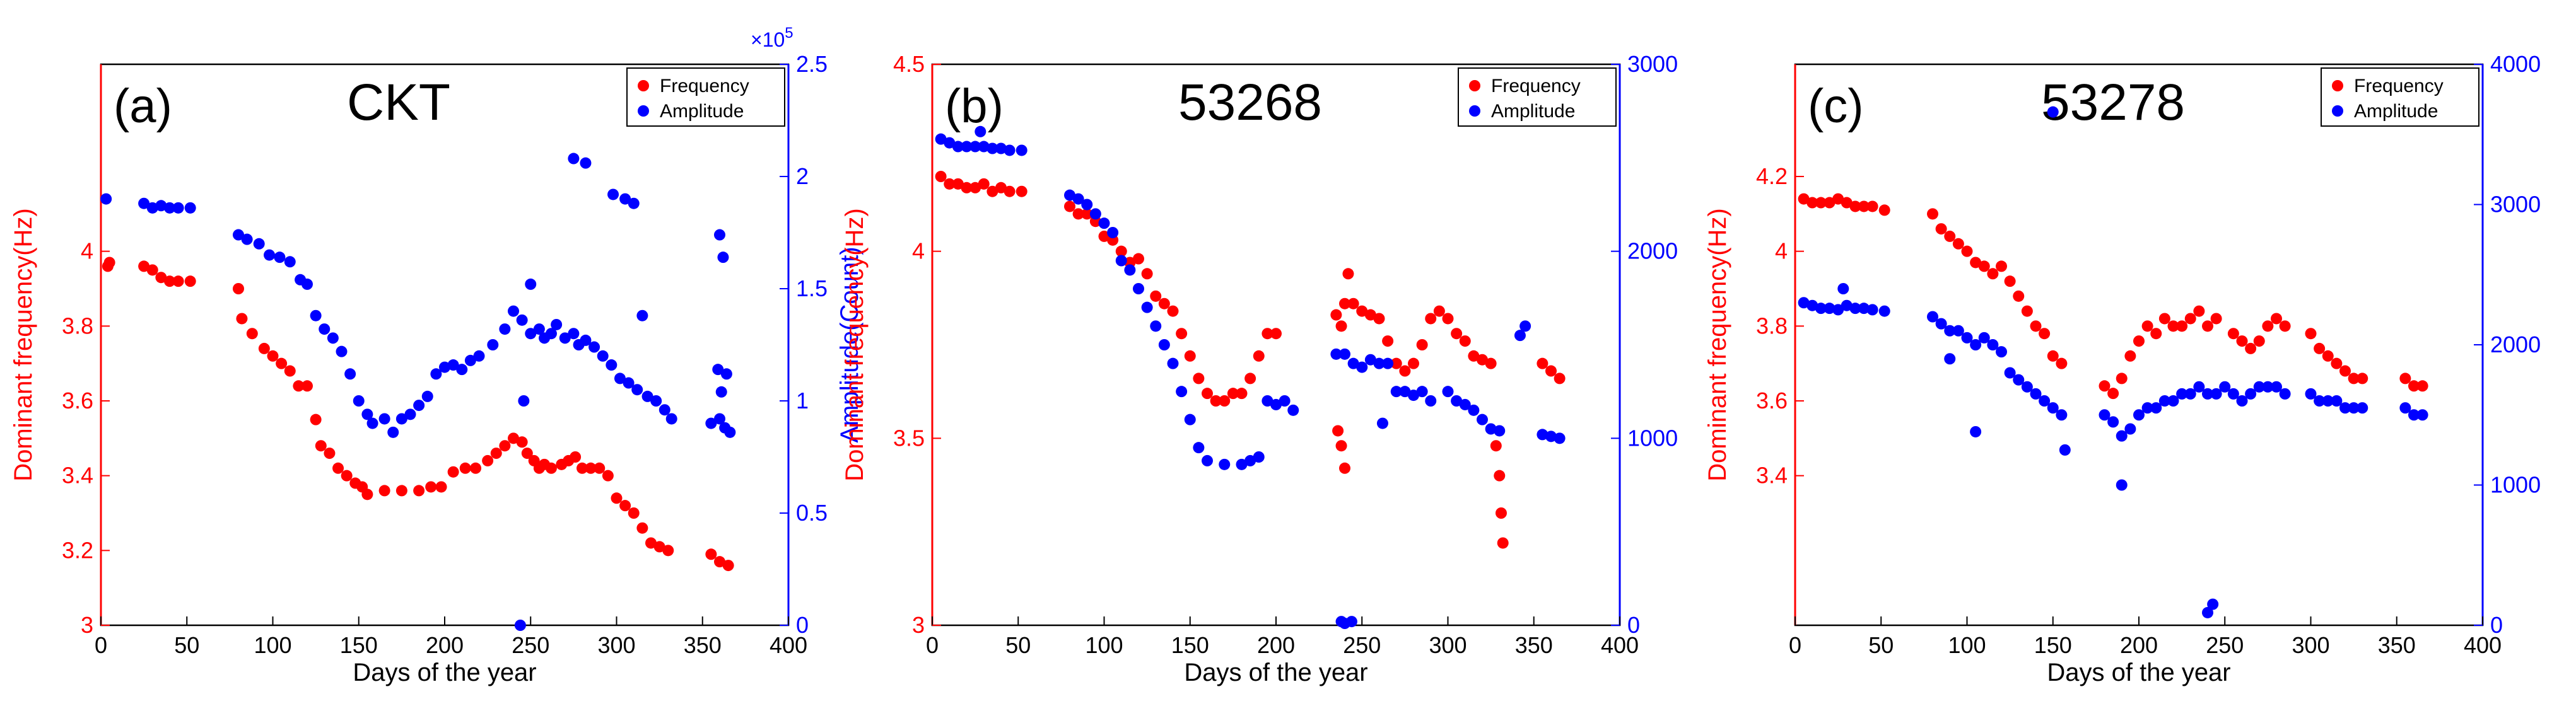  I want to click on panel-label: (c), so click(1836, 106).